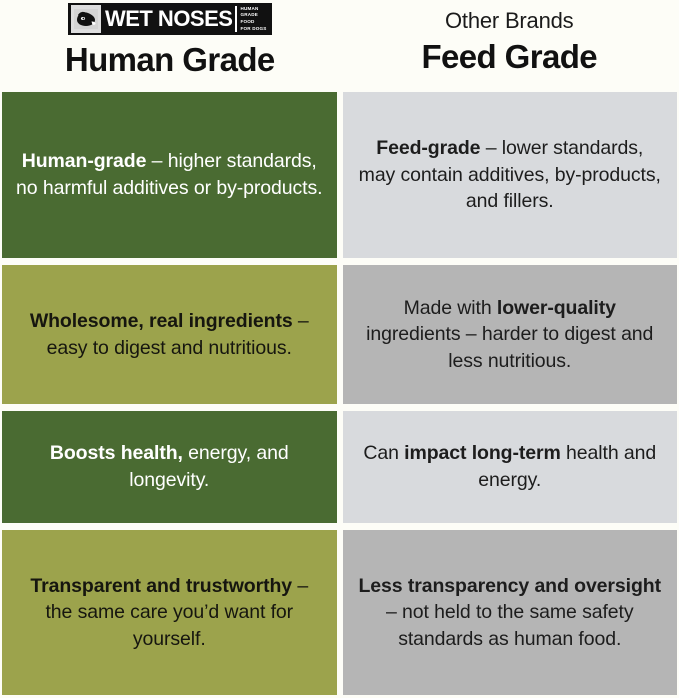  I want to click on emphasis-text: Less transparency and oversight, so click(509, 585).